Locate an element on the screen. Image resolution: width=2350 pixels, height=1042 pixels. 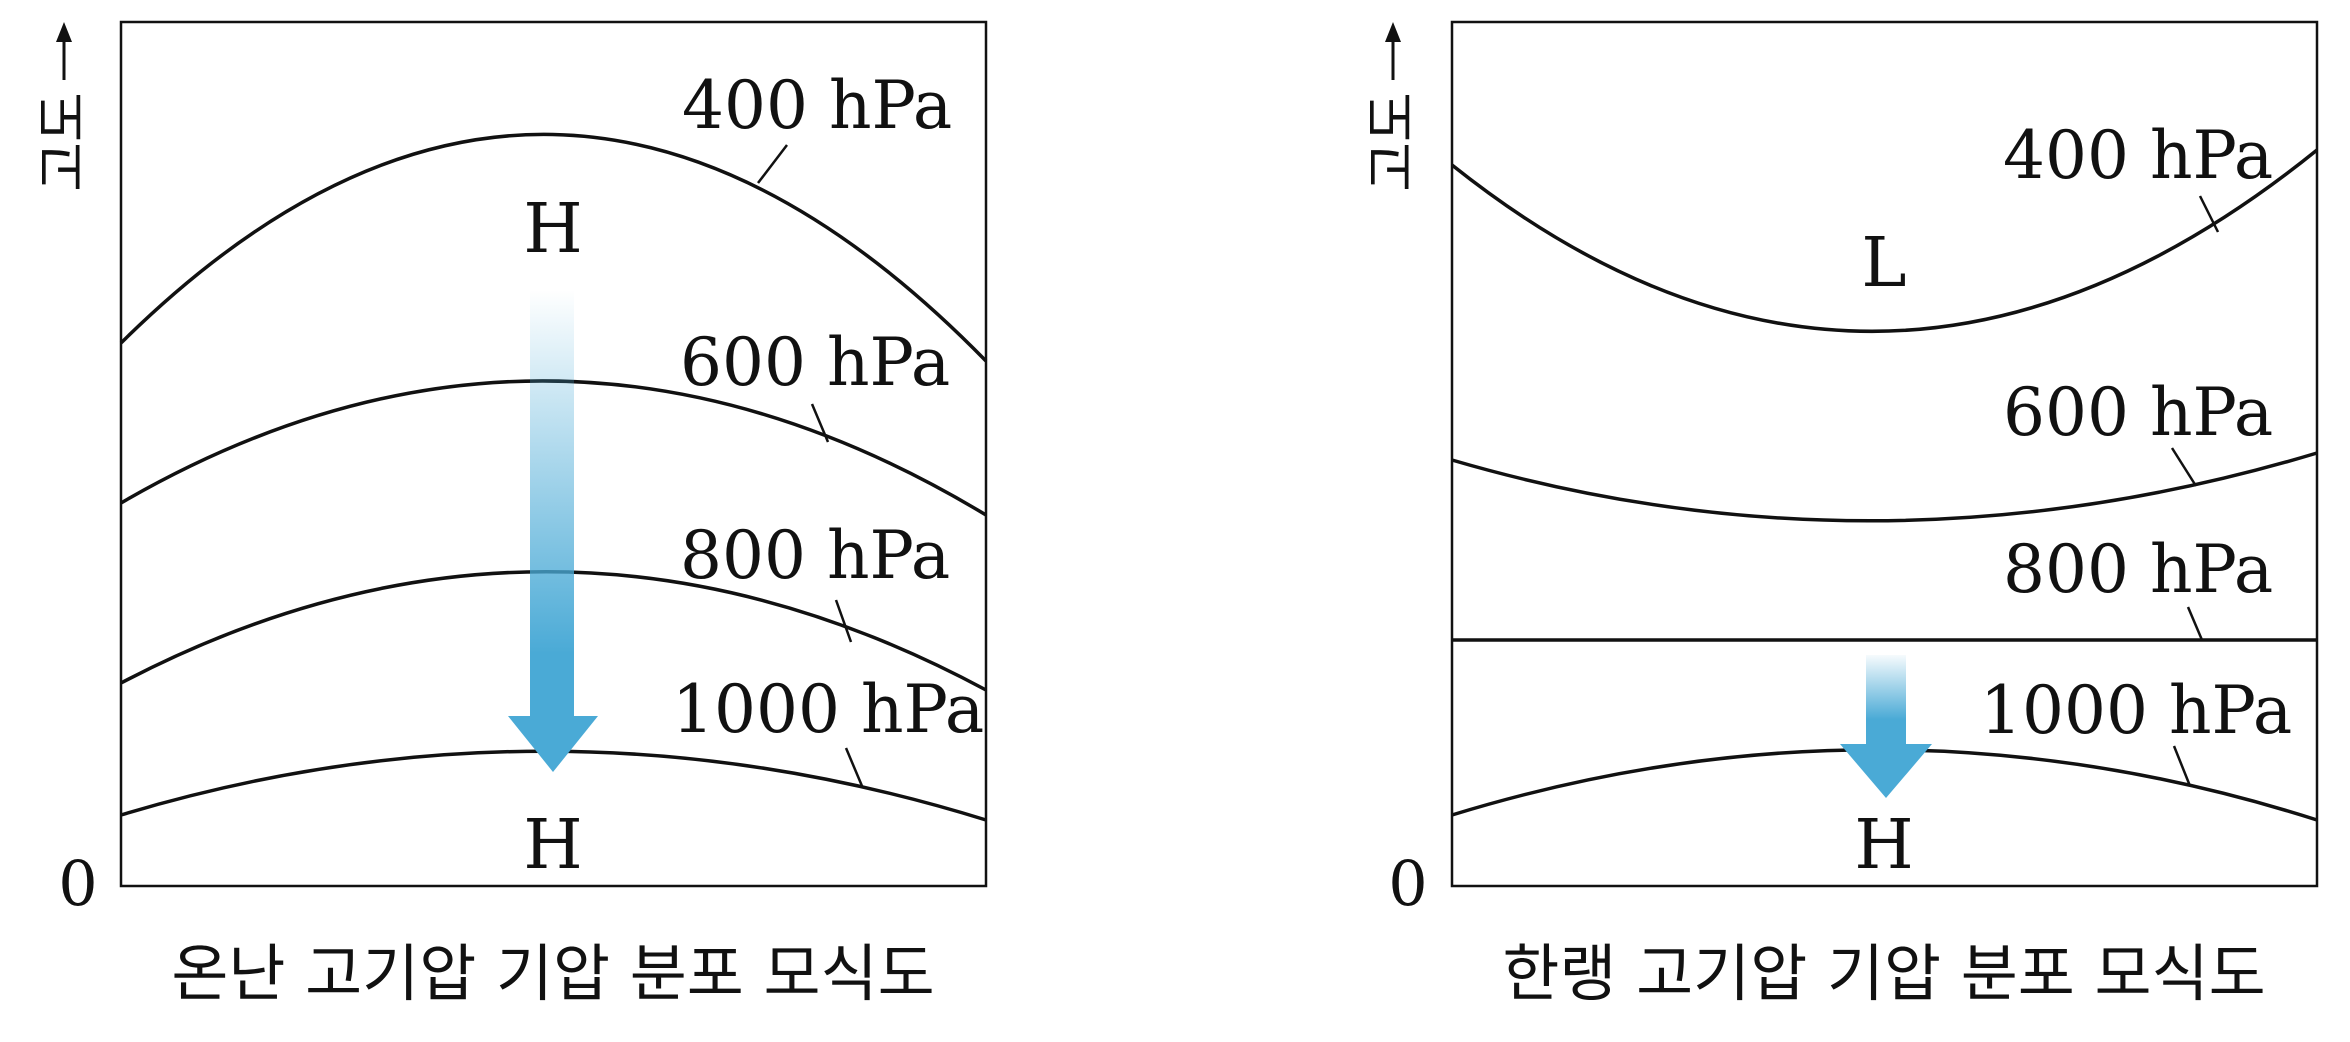
cold-isobar-label-800: 800 hPa is located at coordinates (2138, 569).